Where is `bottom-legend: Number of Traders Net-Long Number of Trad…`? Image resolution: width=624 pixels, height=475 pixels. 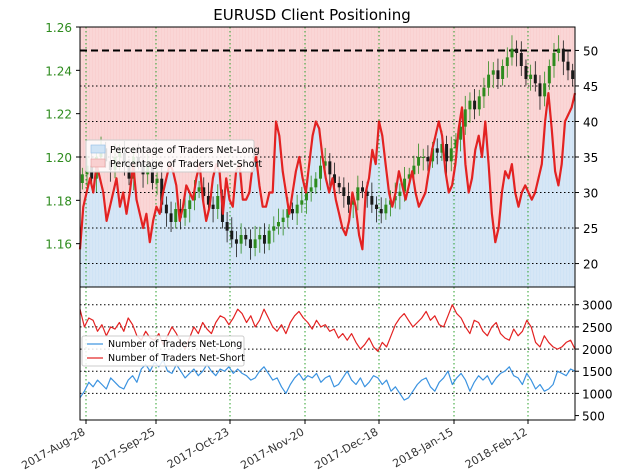 bottom-legend: Number of Traders Net-Long Number of Trad… is located at coordinates (163, 351).